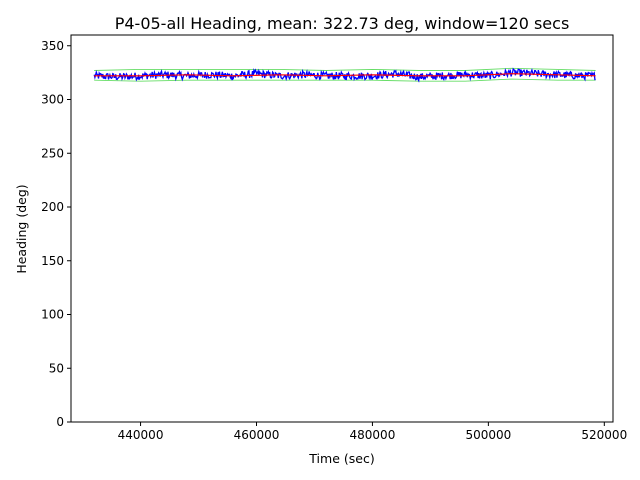  What do you see at coordinates (56, 368) in the screenshot?
I see `y-tick-label: 50` at bounding box center [56, 368].